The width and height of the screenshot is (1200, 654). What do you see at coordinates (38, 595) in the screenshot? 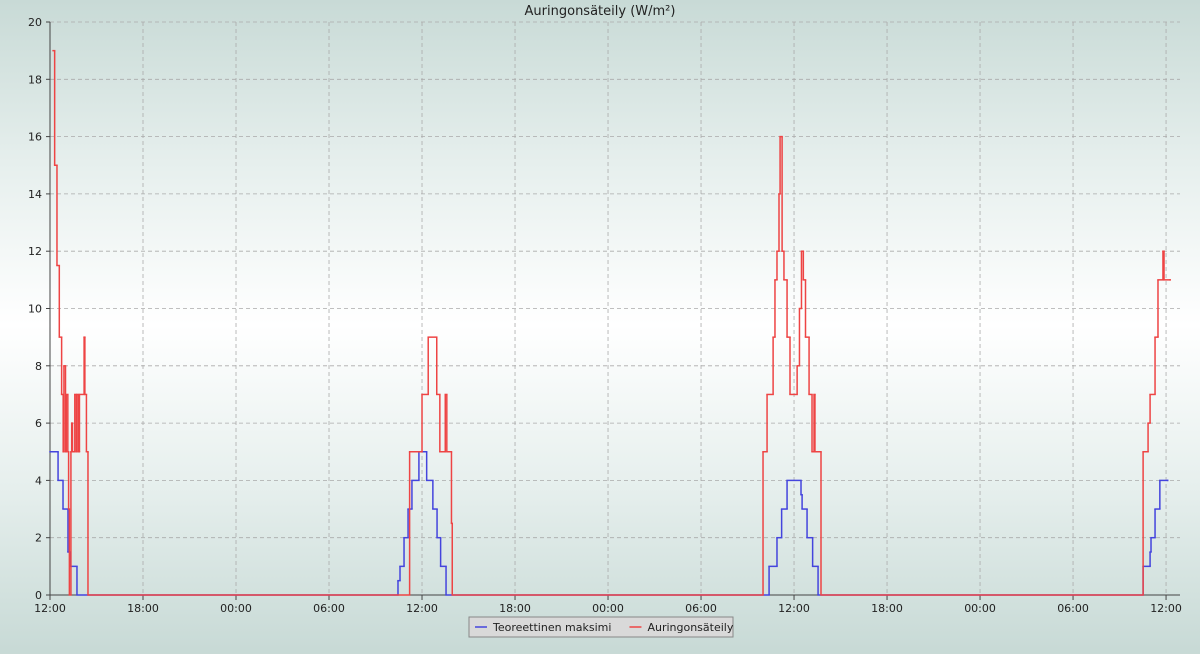
I see `y-tick-label: 0` at bounding box center [38, 595].